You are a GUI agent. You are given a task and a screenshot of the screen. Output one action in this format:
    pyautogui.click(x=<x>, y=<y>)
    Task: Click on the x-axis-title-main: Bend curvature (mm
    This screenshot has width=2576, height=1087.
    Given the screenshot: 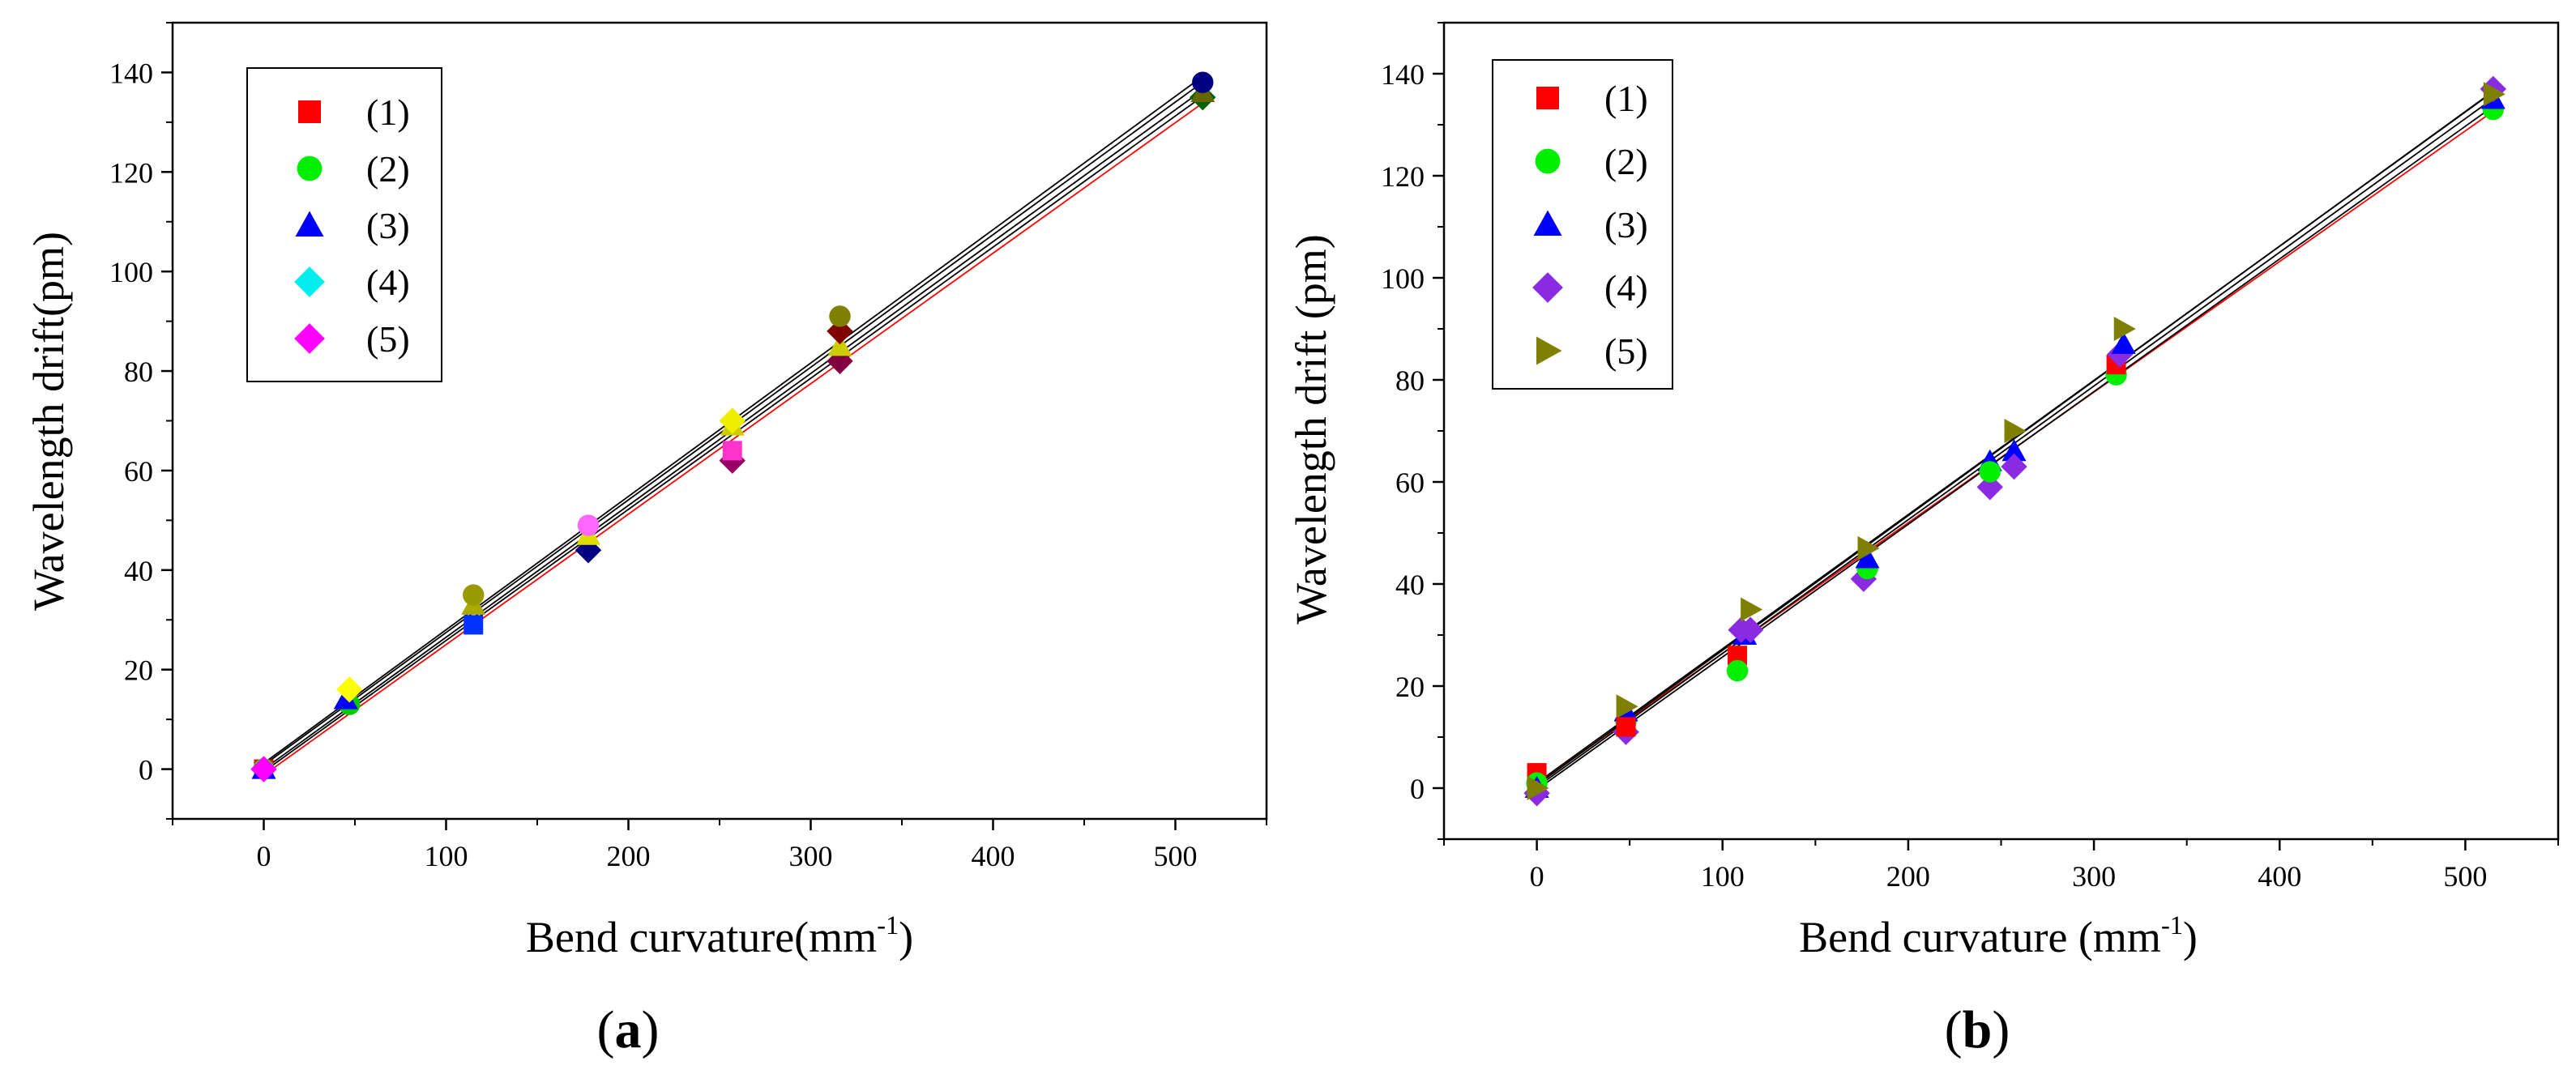 What is the action you would take?
    pyautogui.click(x=1980, y=937)
    